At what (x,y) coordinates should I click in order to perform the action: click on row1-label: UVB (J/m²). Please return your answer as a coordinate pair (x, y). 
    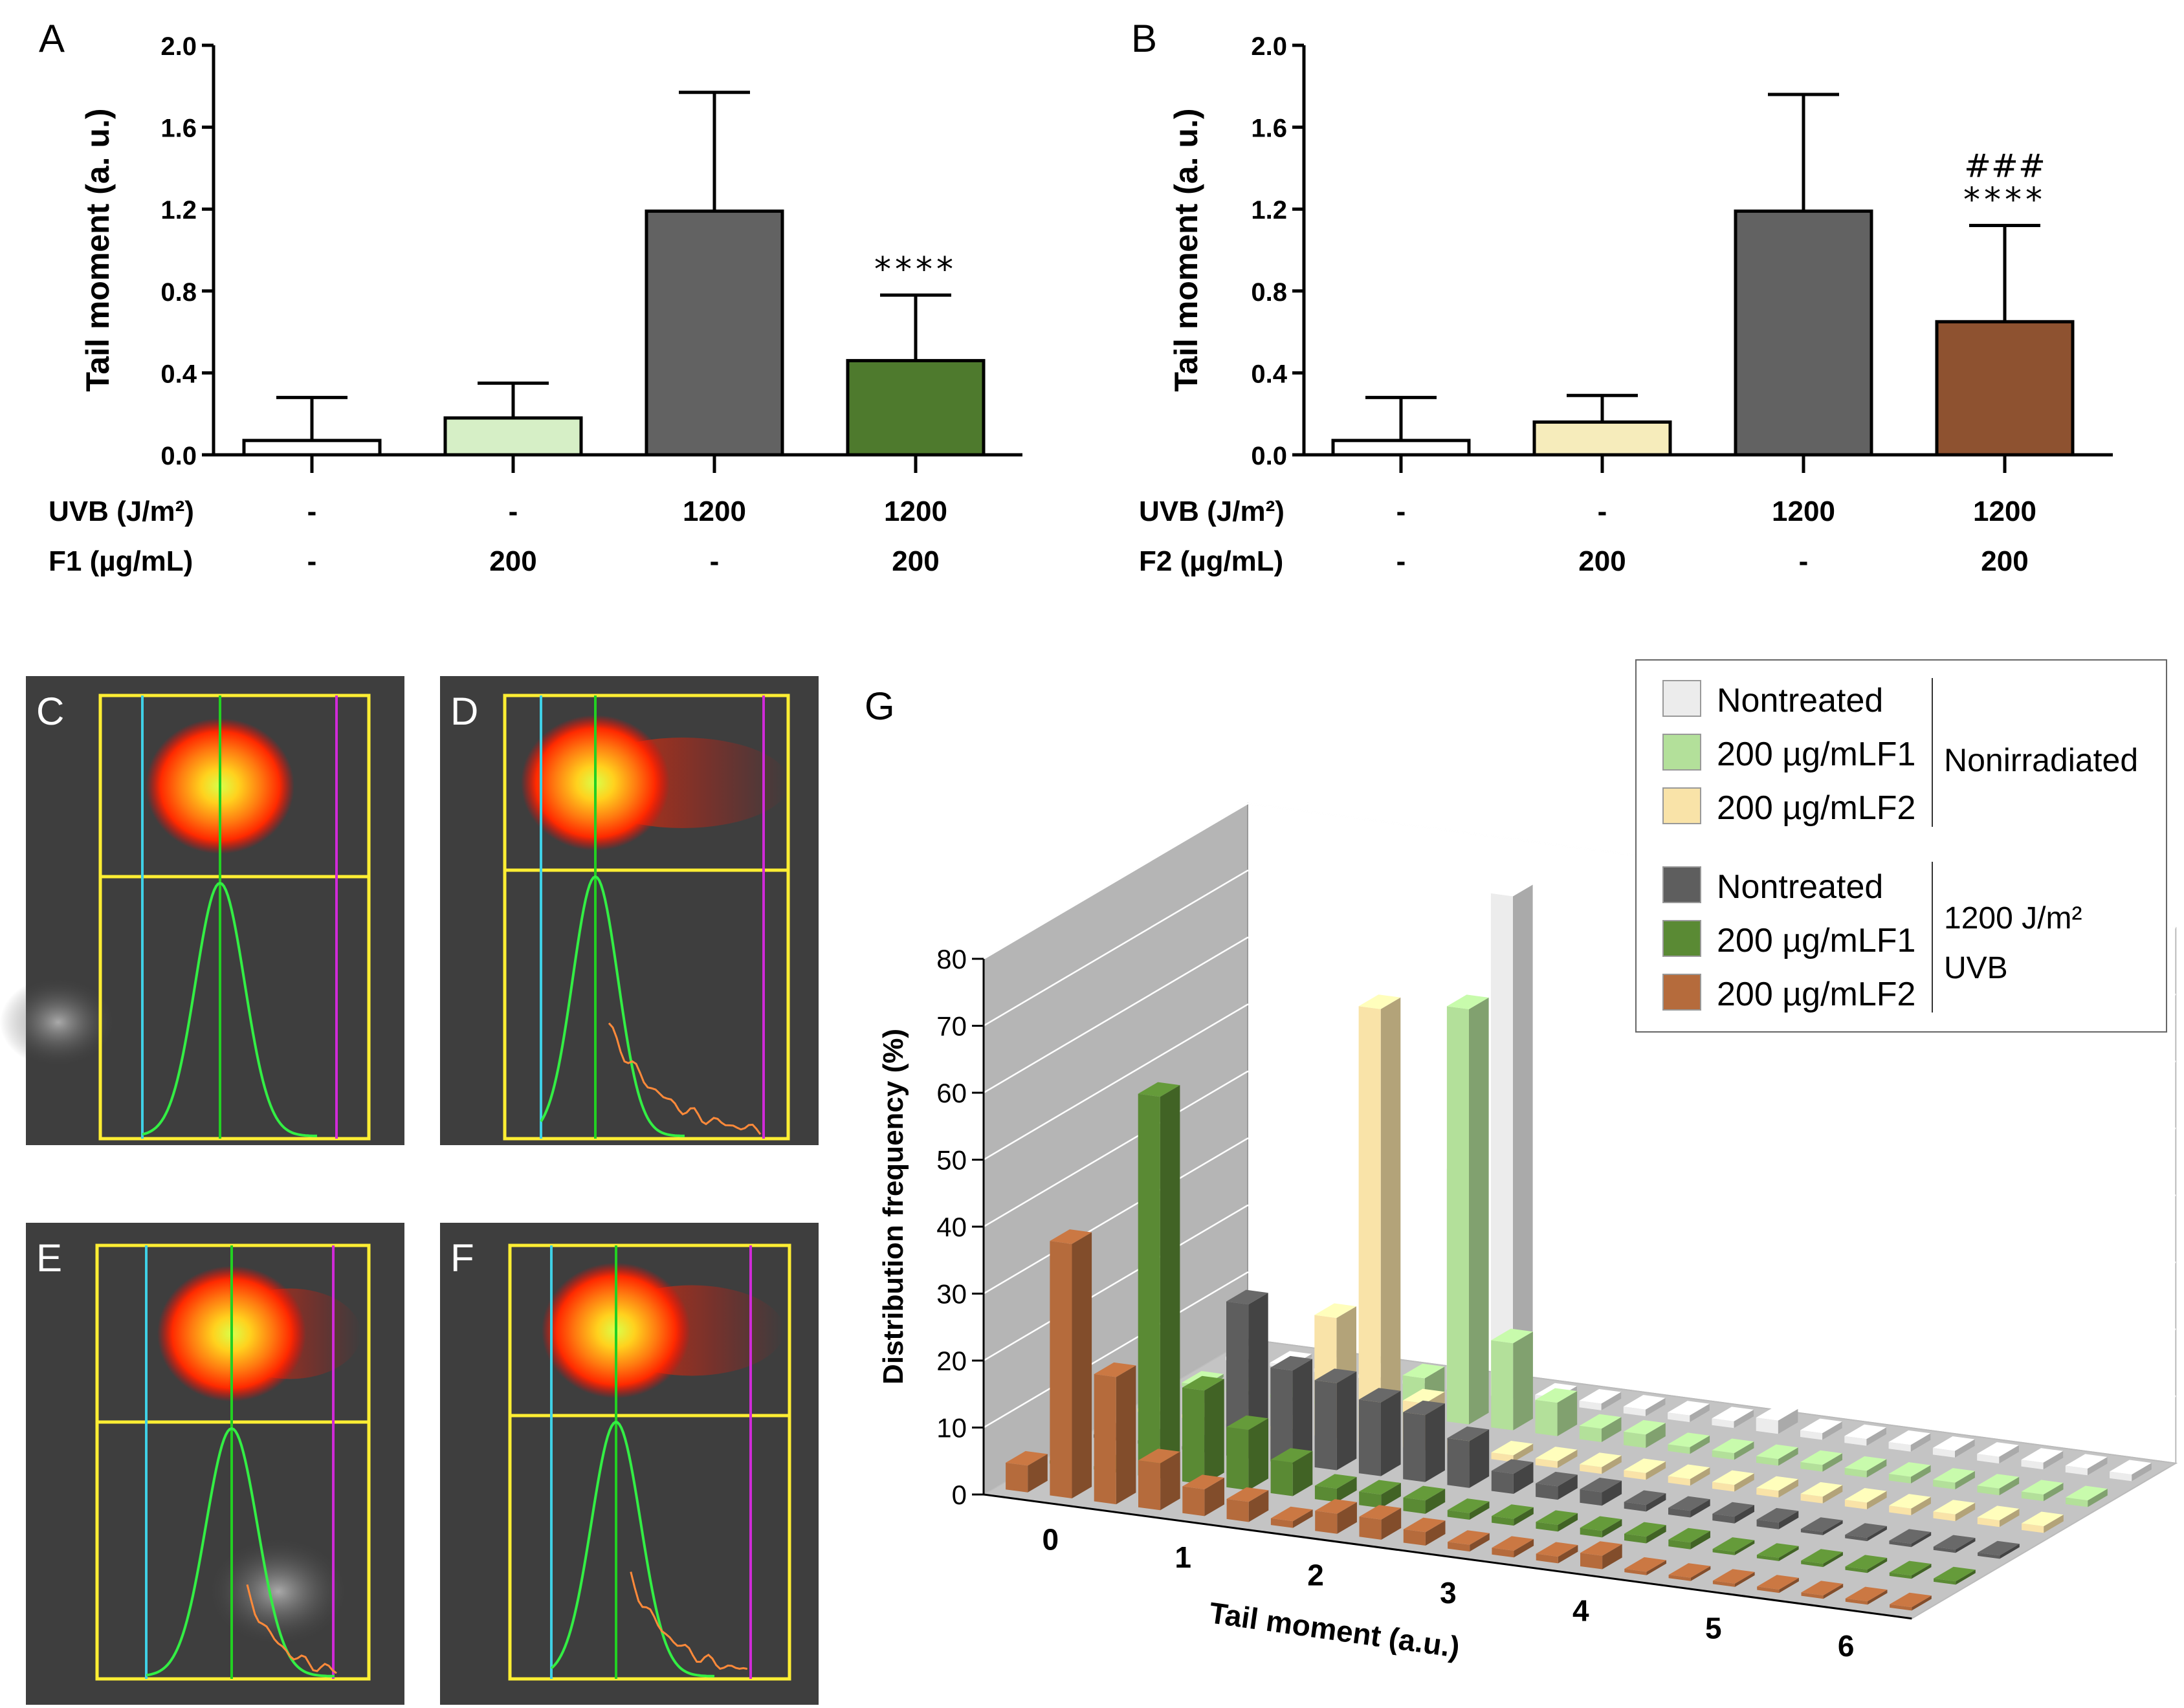
    Looking at the image, I should click on (121, 511).